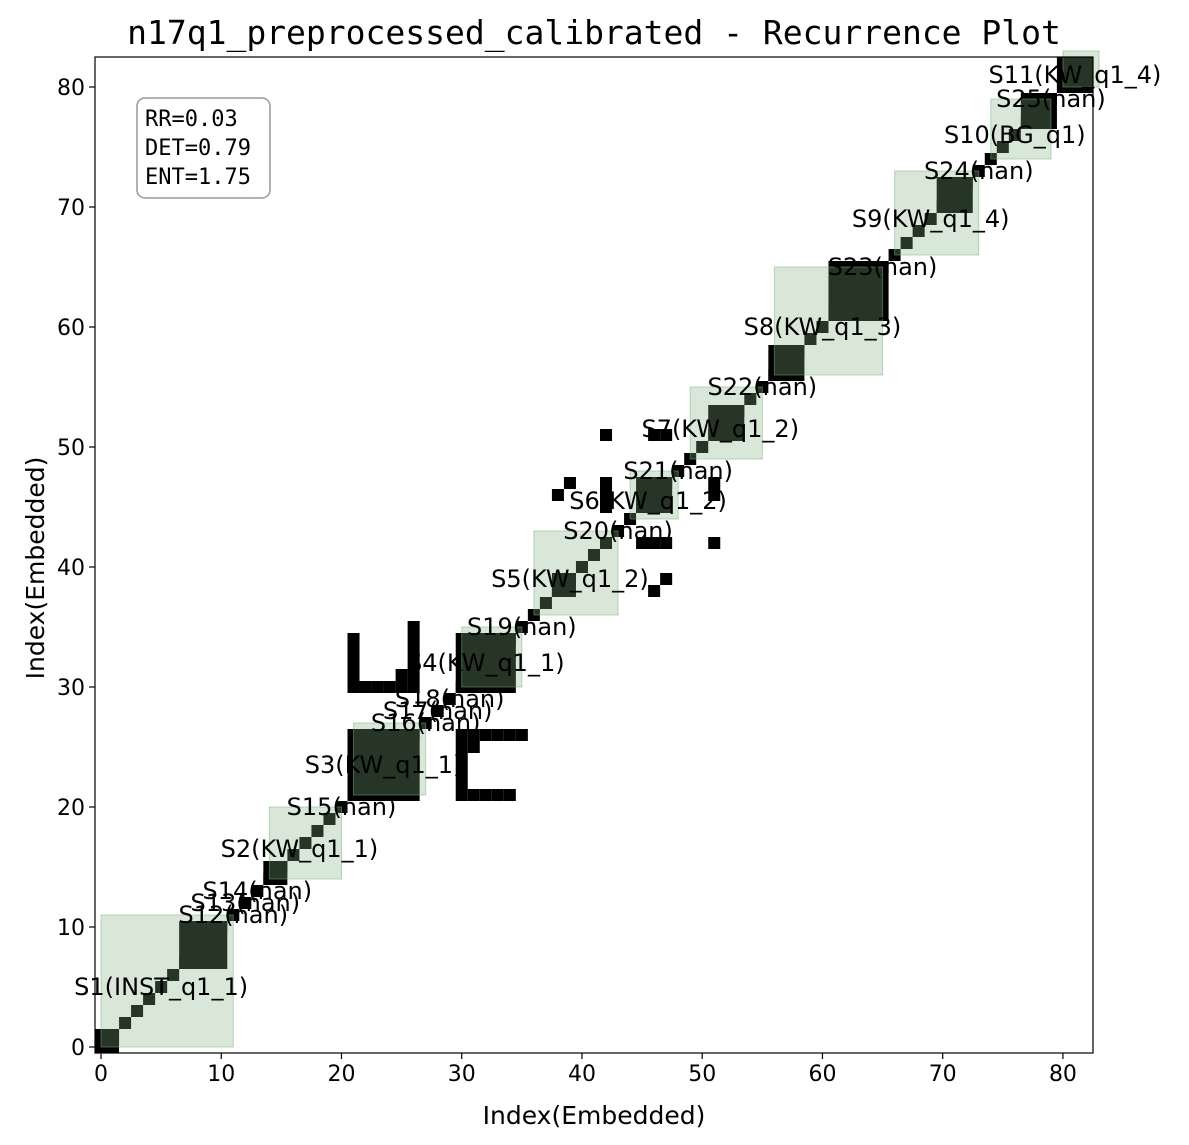  Describe the element at coordinates (71, 688) in the screenshot. I see `y-tick-label: 30` at that location.